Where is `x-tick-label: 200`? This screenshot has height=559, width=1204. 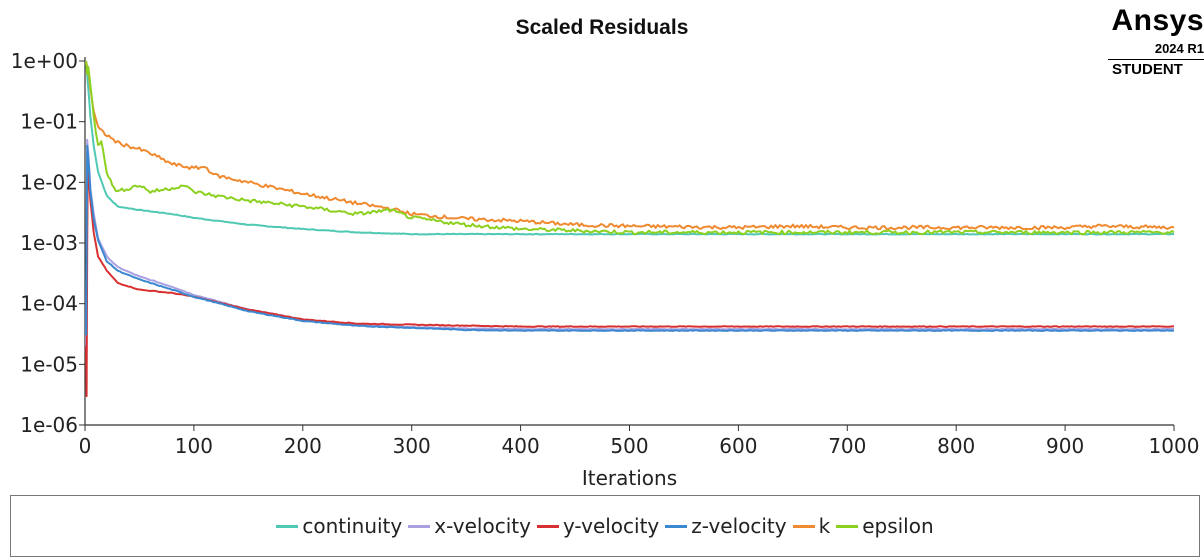
x-tick-label: 200 is located at coordinates (303, 446).